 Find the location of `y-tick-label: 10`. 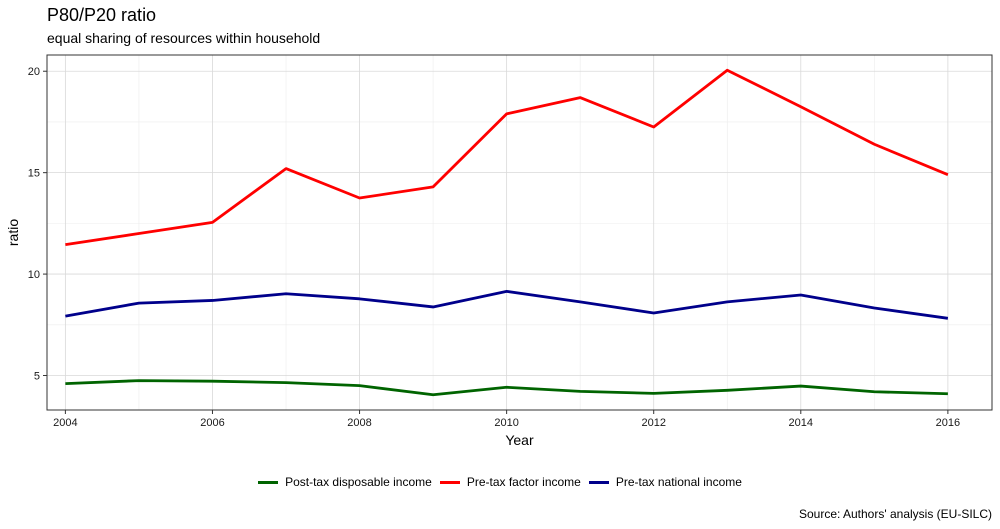

y-tick-label: 10 is located at coordinates (34, 275).